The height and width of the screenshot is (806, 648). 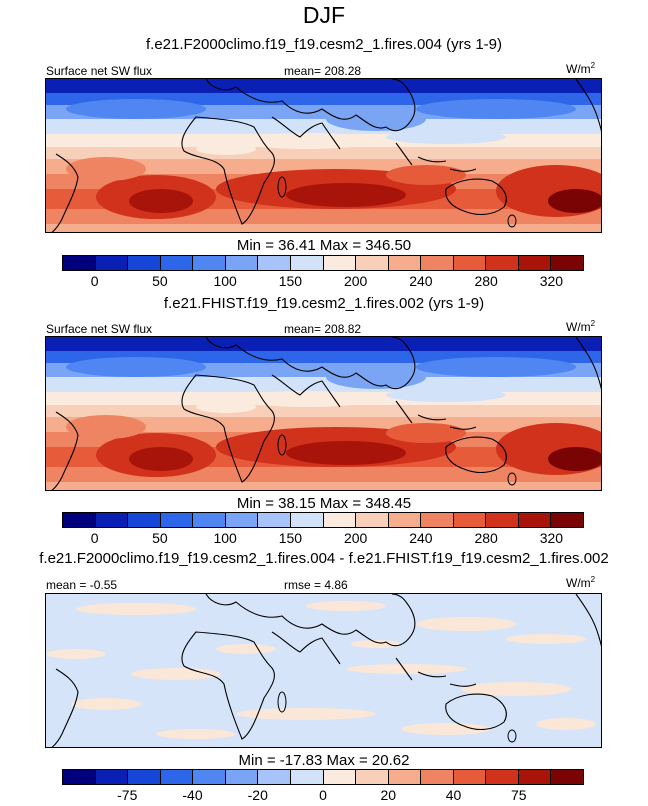 I want to click on panel1-units: W/m2, so click(x=581, y=68).